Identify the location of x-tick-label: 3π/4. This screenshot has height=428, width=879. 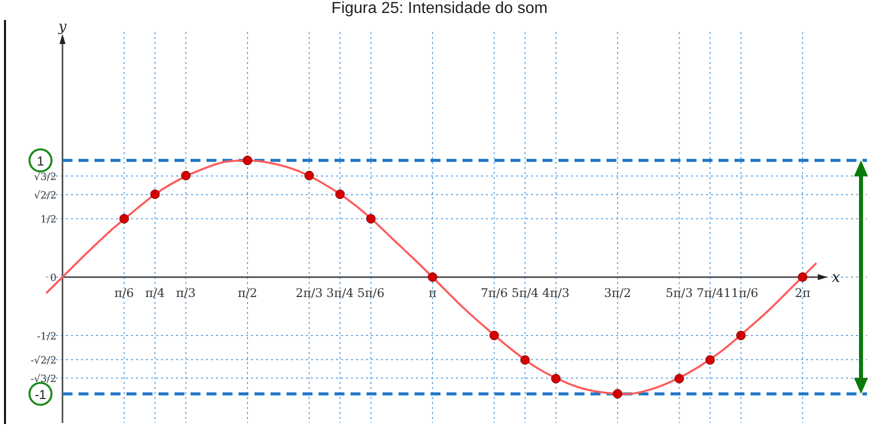
(340, 293).